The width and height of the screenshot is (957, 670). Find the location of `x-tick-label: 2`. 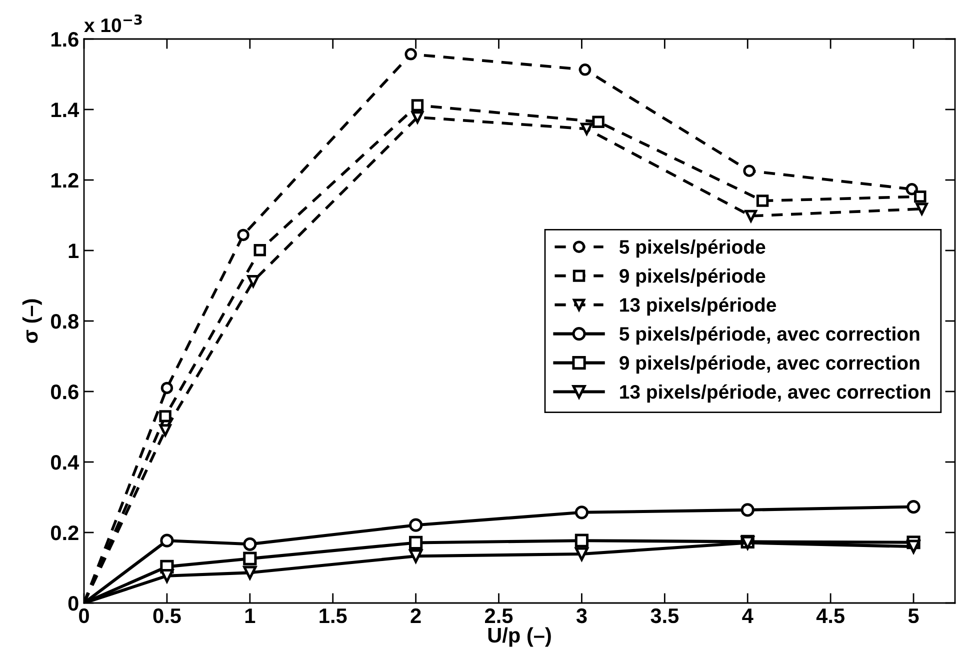

x-tick-label: 2 is located at coordinates (415, 615).